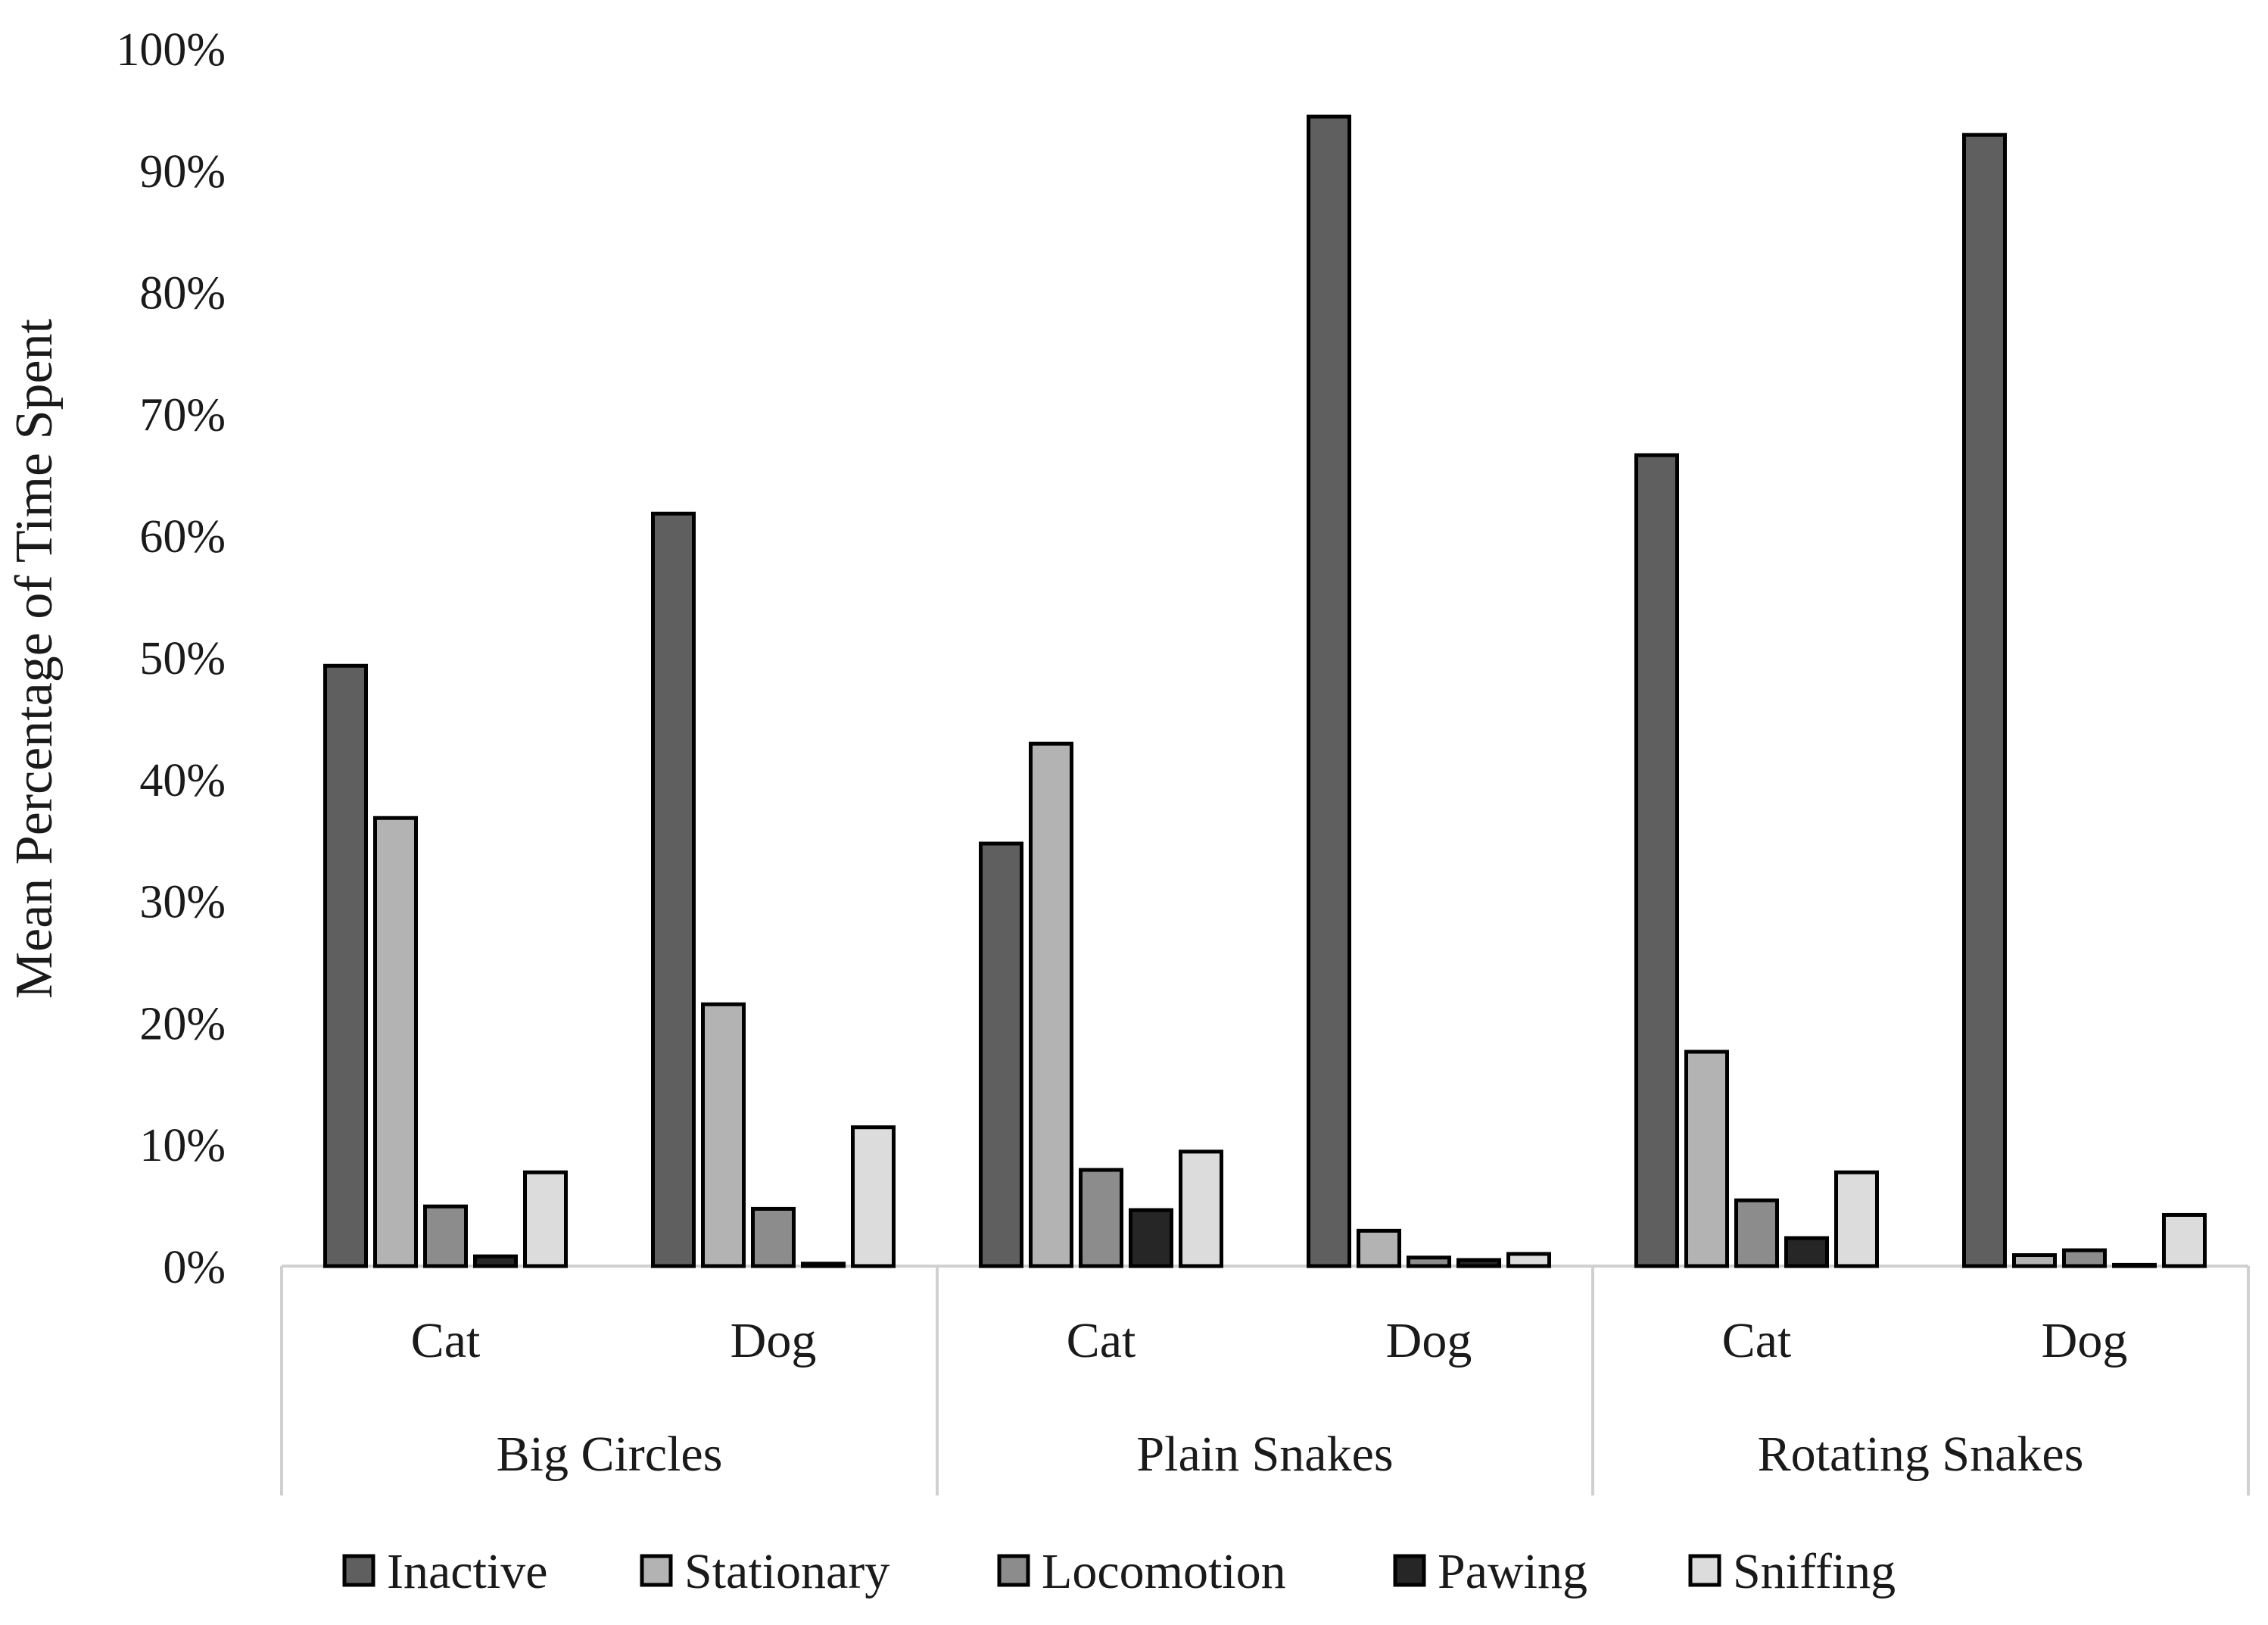 This screenshot has height=1625, width=2268. I want to click on legend-label: Stationary, so click(786, 1571).